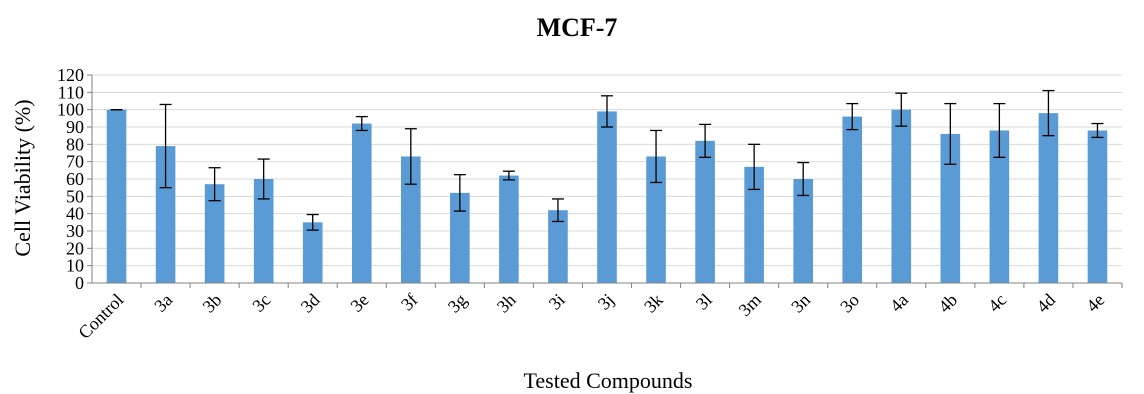  I want to click on y-tick-label: 70, so click(75, 162).